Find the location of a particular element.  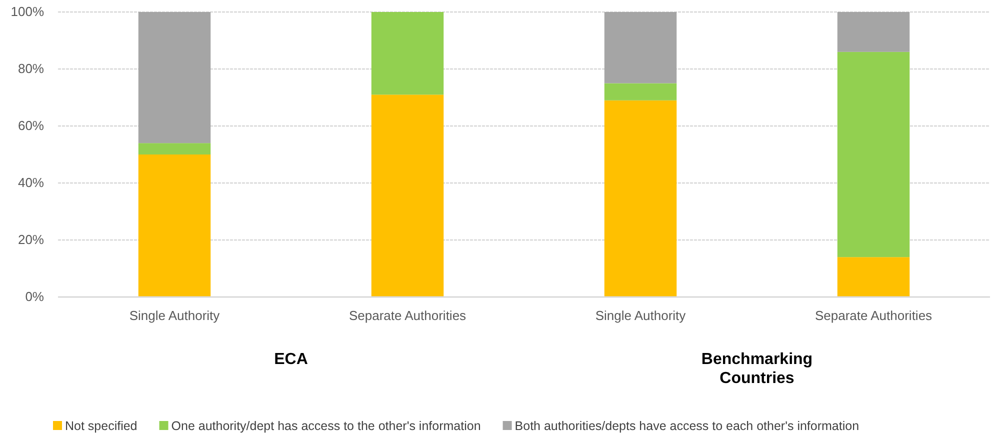

legend-label: One authority/dept has access to the other's information is located at coordinates (326, 426).